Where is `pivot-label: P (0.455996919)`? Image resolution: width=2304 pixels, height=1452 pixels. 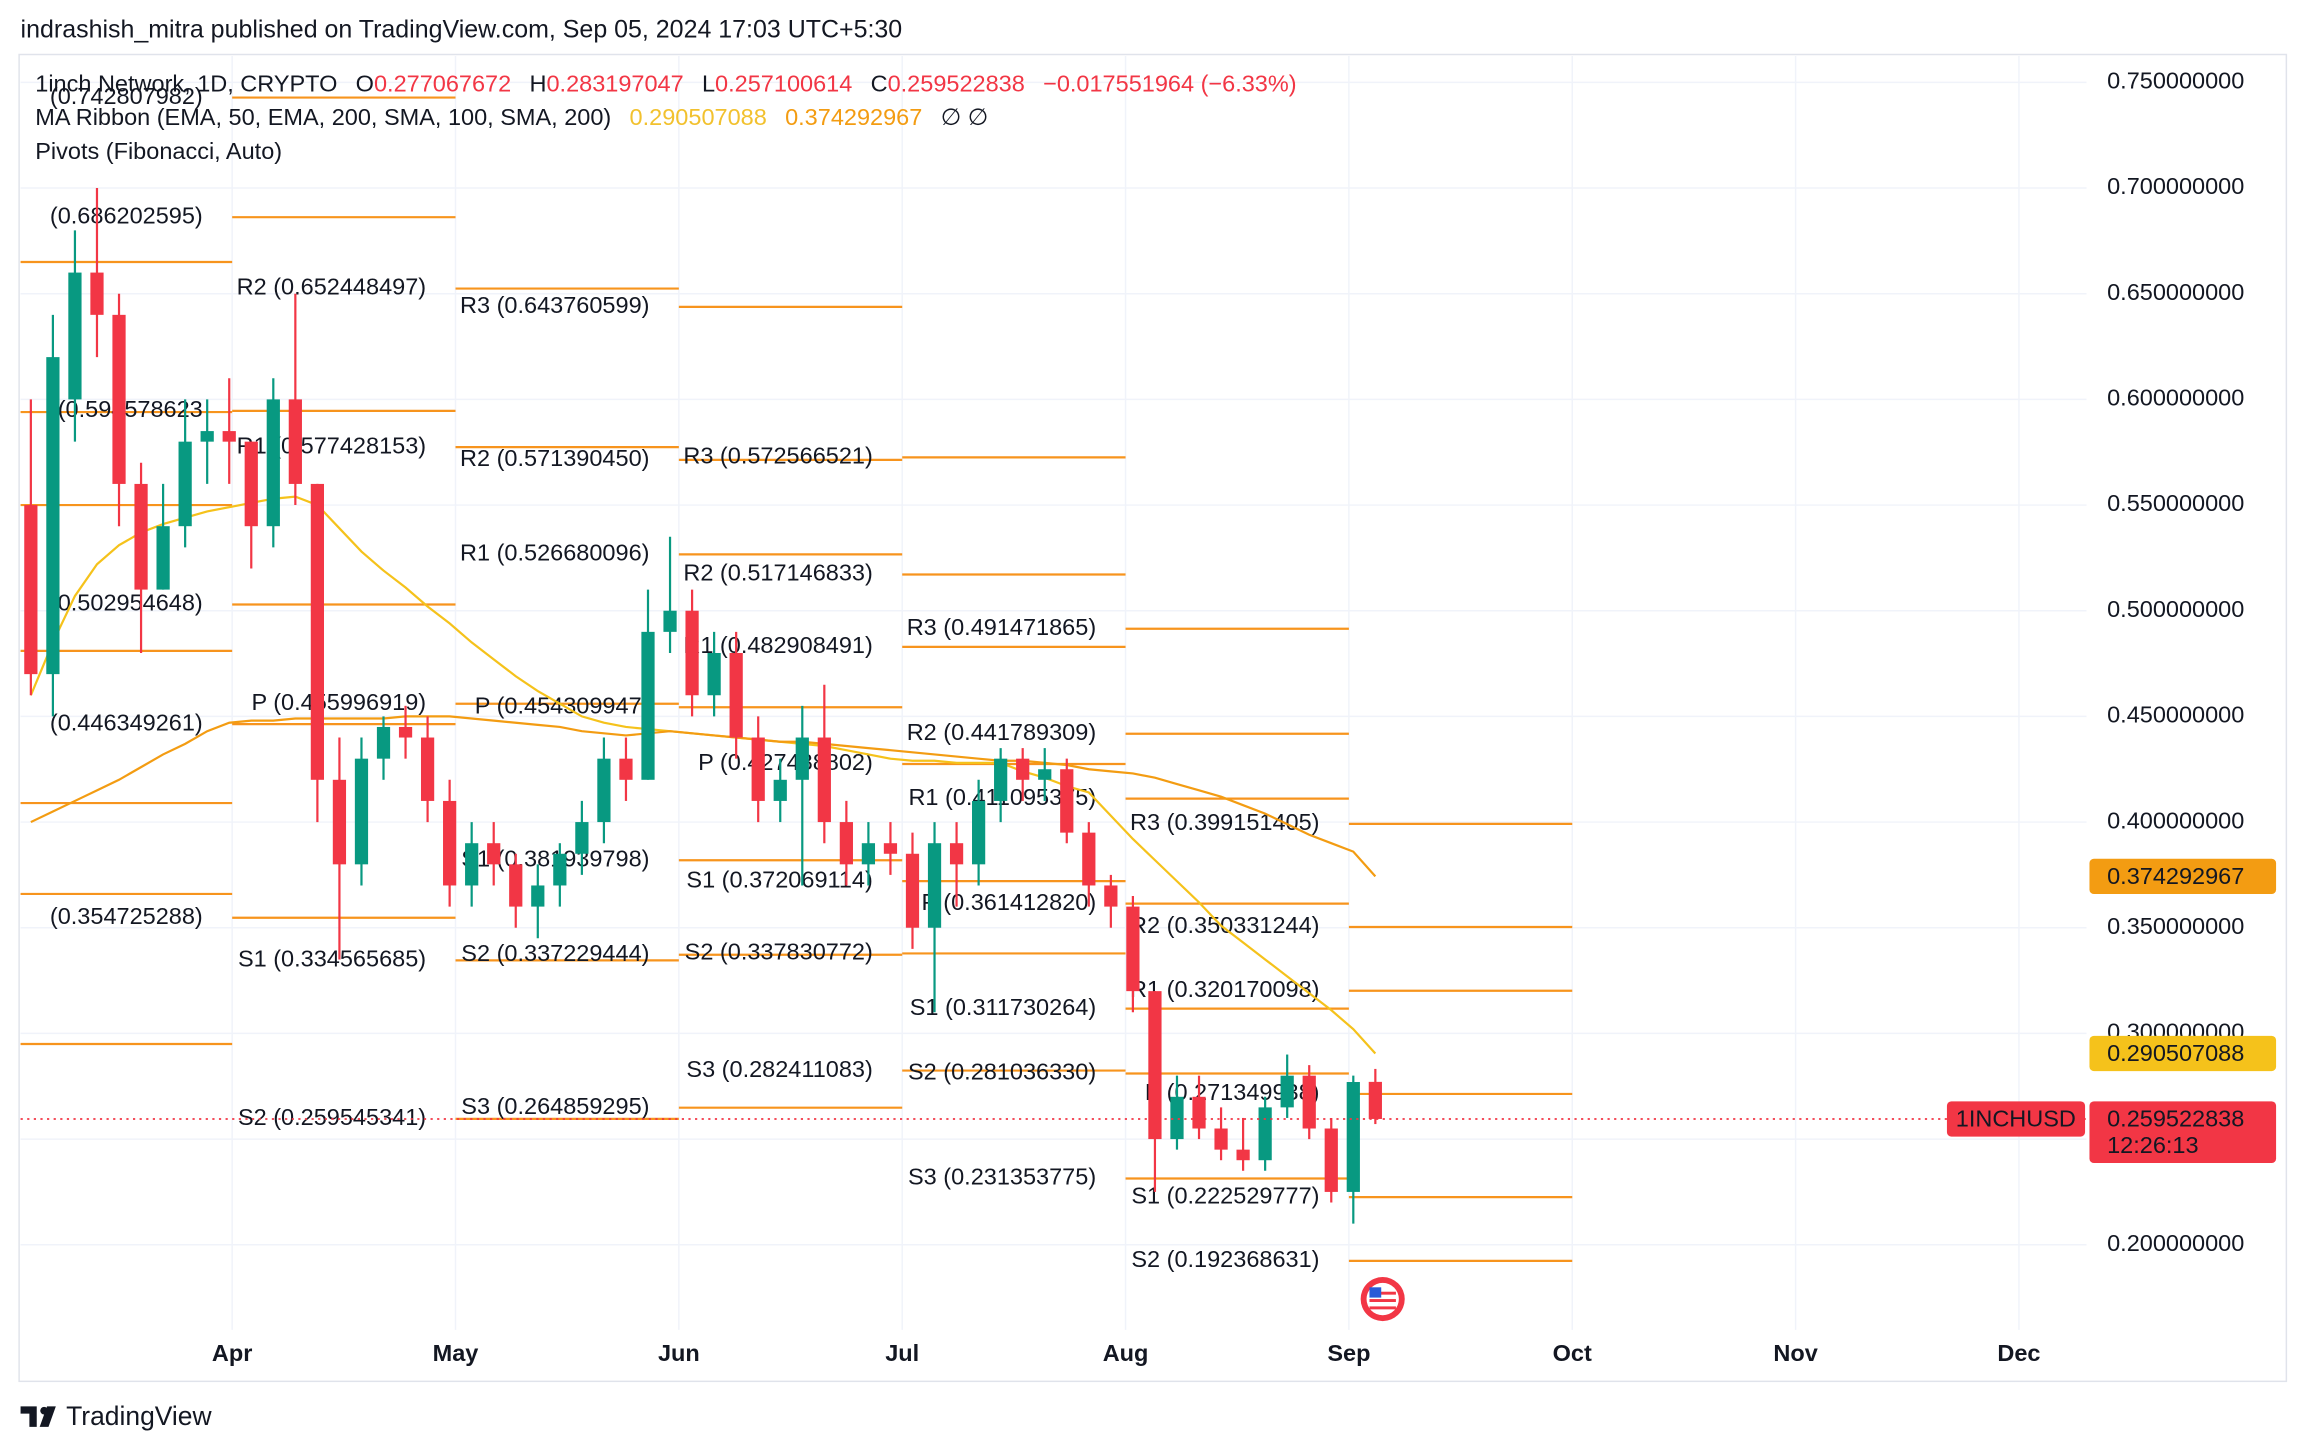
pivot-label: P (0.455996919) is located at coordinates (338, 702).